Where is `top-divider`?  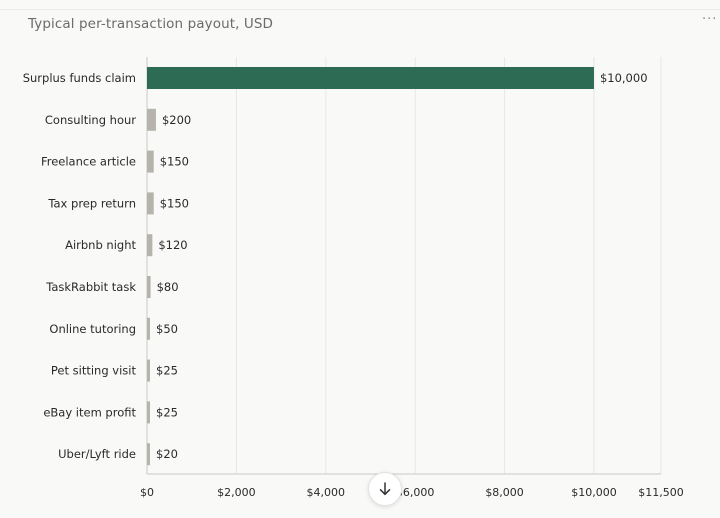 top-divider is located at coordinates (360, 5).